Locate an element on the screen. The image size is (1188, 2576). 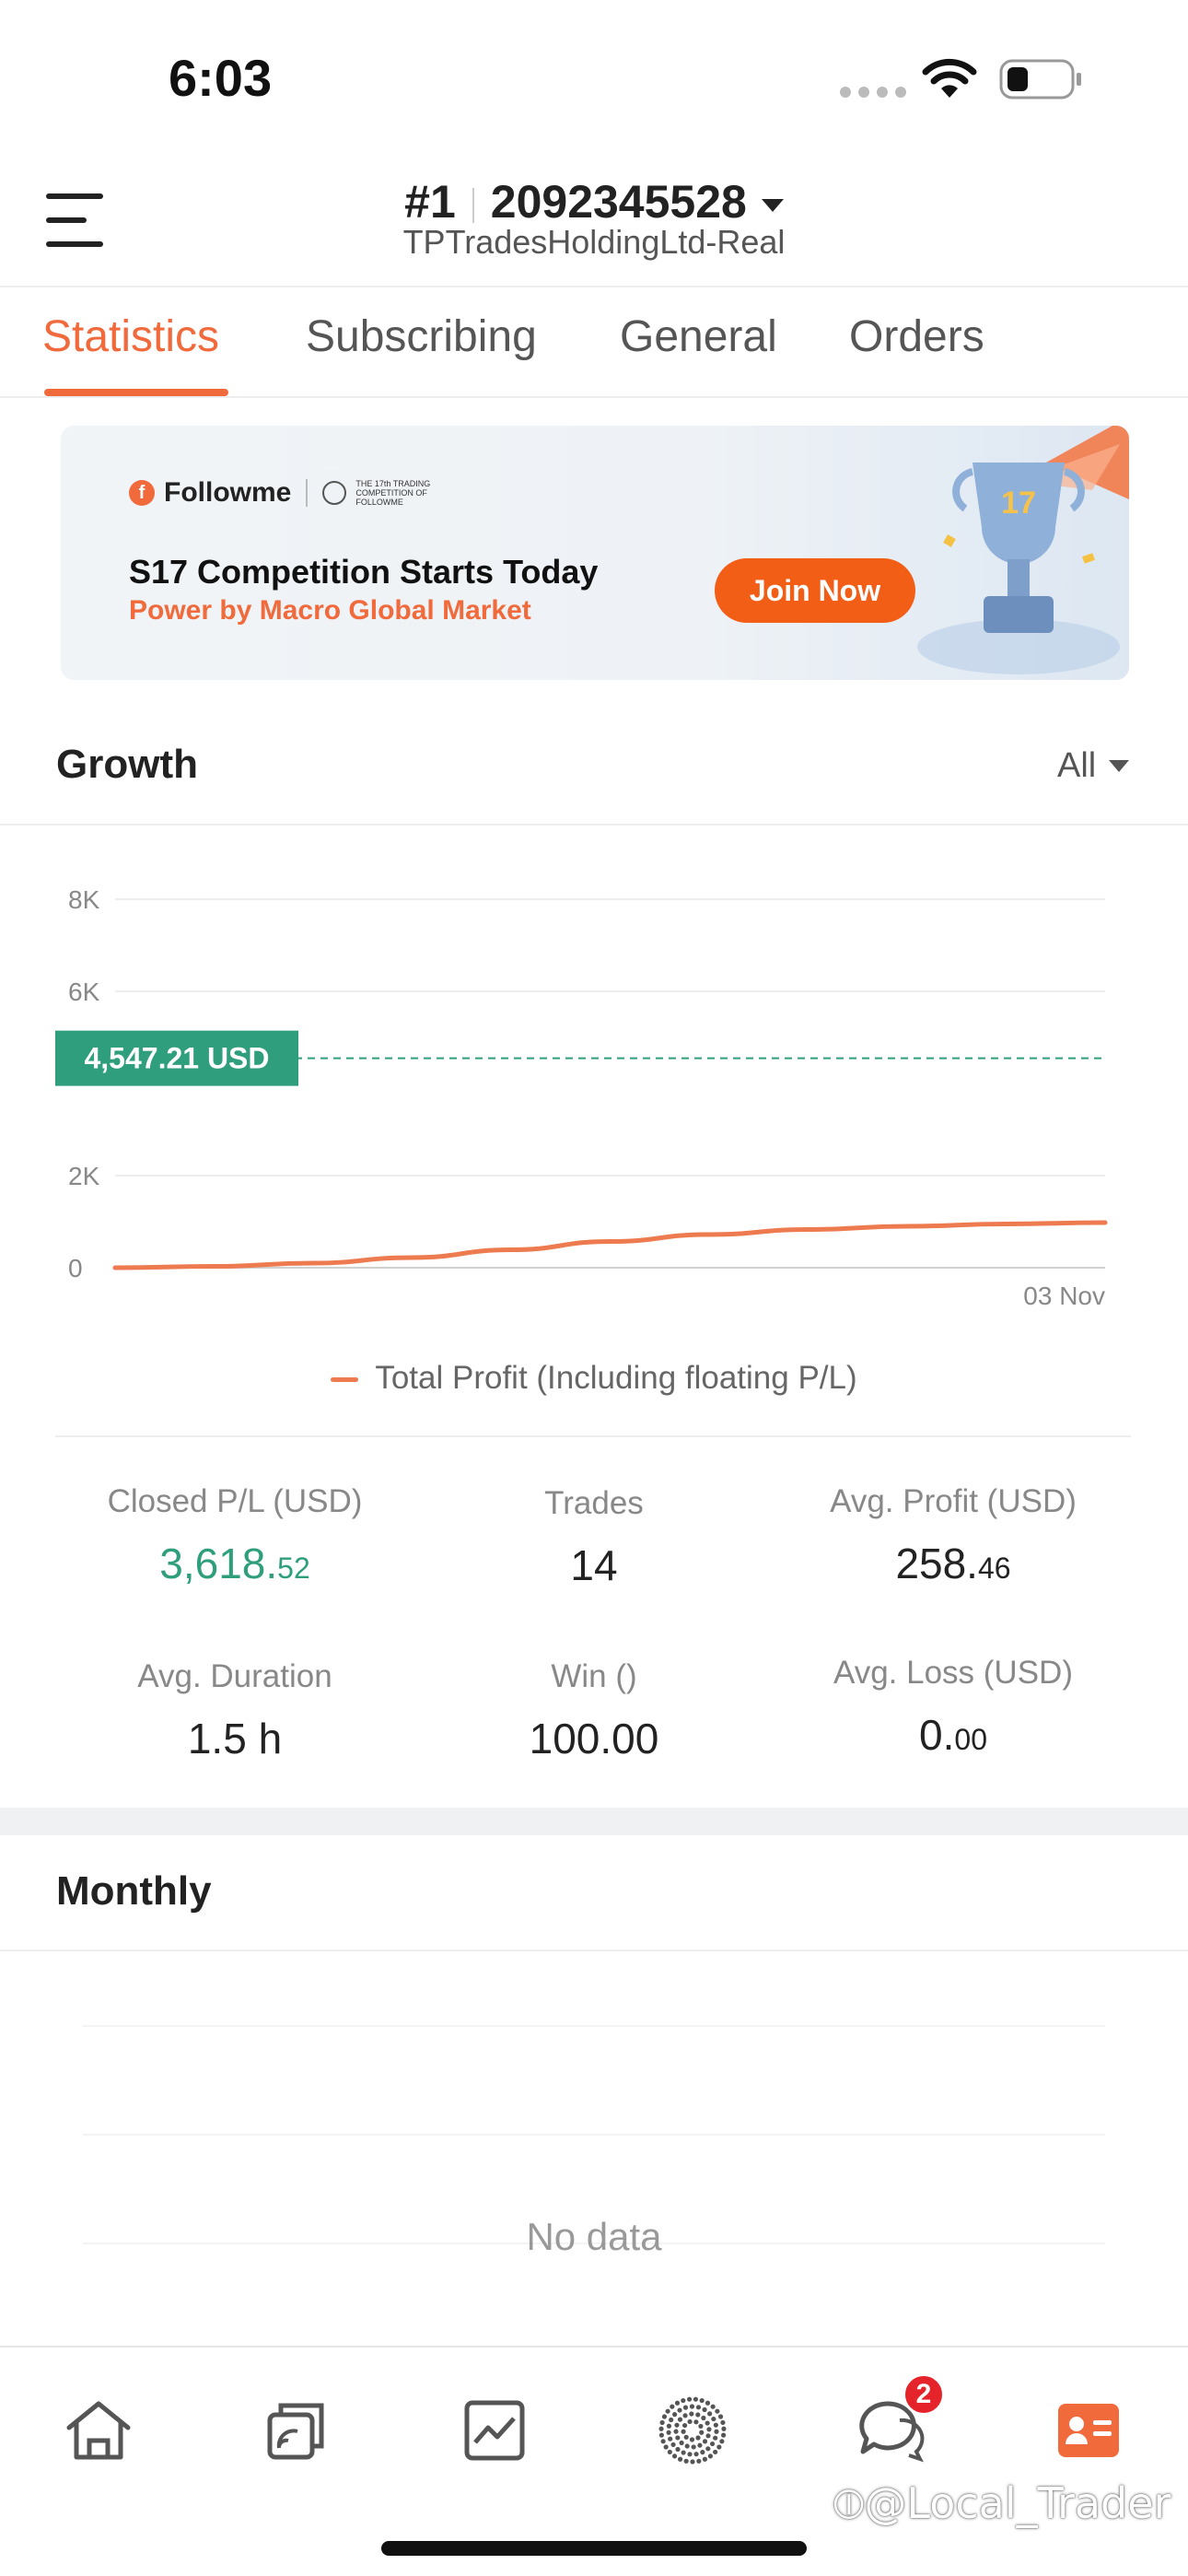
stat-label: Closed P/L (USD) is located at coordinates (235, 1501).